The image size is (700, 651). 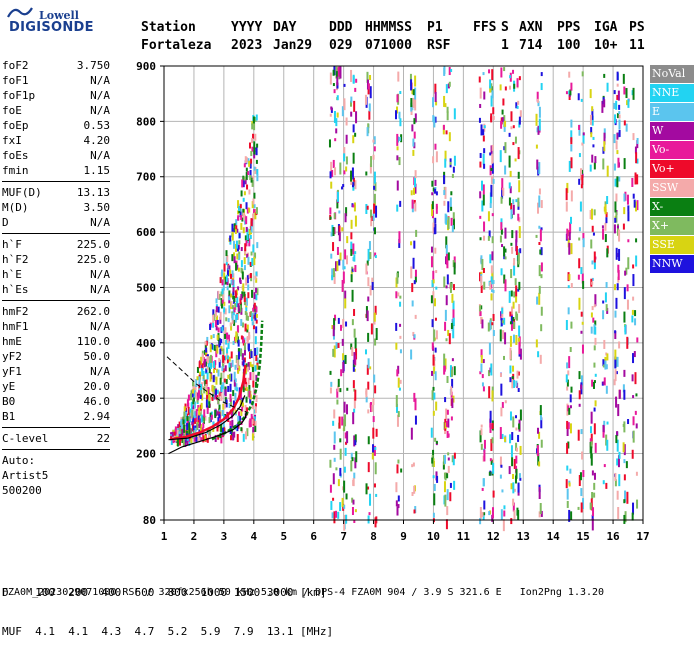 I want to click on param-row: C-level 22, so click(x=56, y=438).